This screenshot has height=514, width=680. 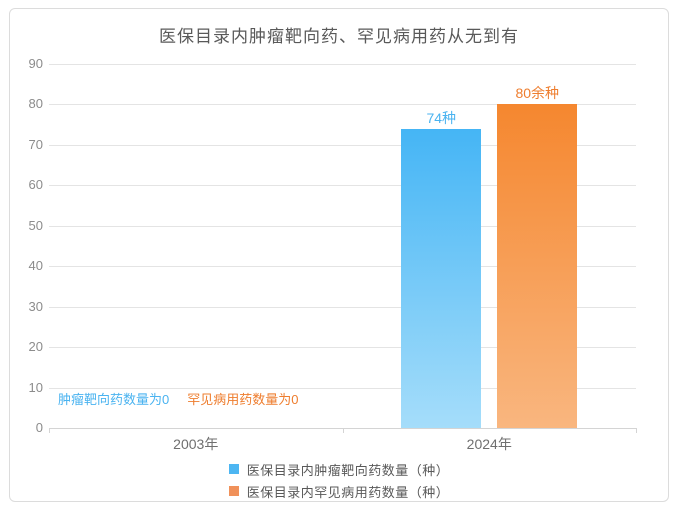 I want to click on legend-item-rare-disease: 医保目录内罕见病用药数量（种）, so click(x=339, y=491).